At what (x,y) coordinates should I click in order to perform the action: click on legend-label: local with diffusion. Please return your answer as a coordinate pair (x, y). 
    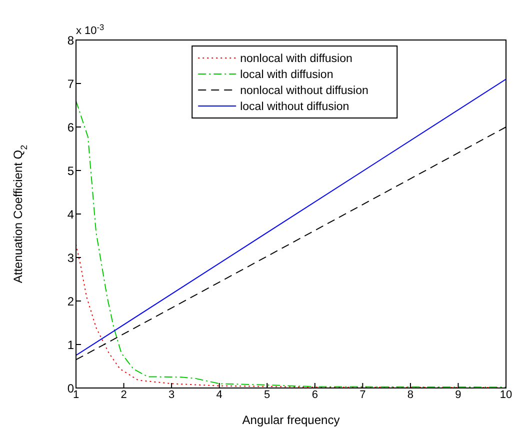
    Looking at the image, I should click on (287, 75).